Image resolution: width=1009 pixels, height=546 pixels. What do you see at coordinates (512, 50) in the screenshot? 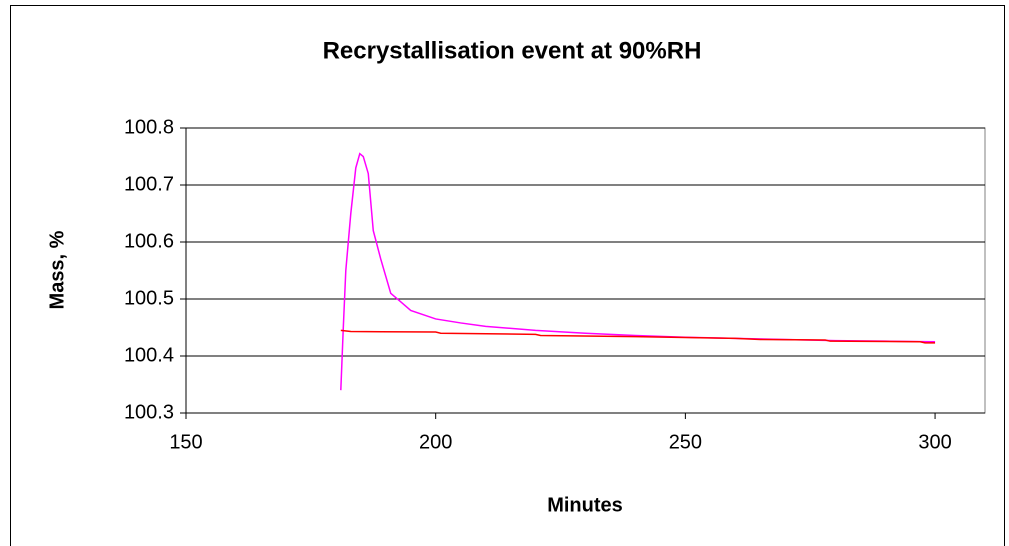
I see `chart-title: Recrystallisation event at 90%RH` at bounding box center [512, 50].